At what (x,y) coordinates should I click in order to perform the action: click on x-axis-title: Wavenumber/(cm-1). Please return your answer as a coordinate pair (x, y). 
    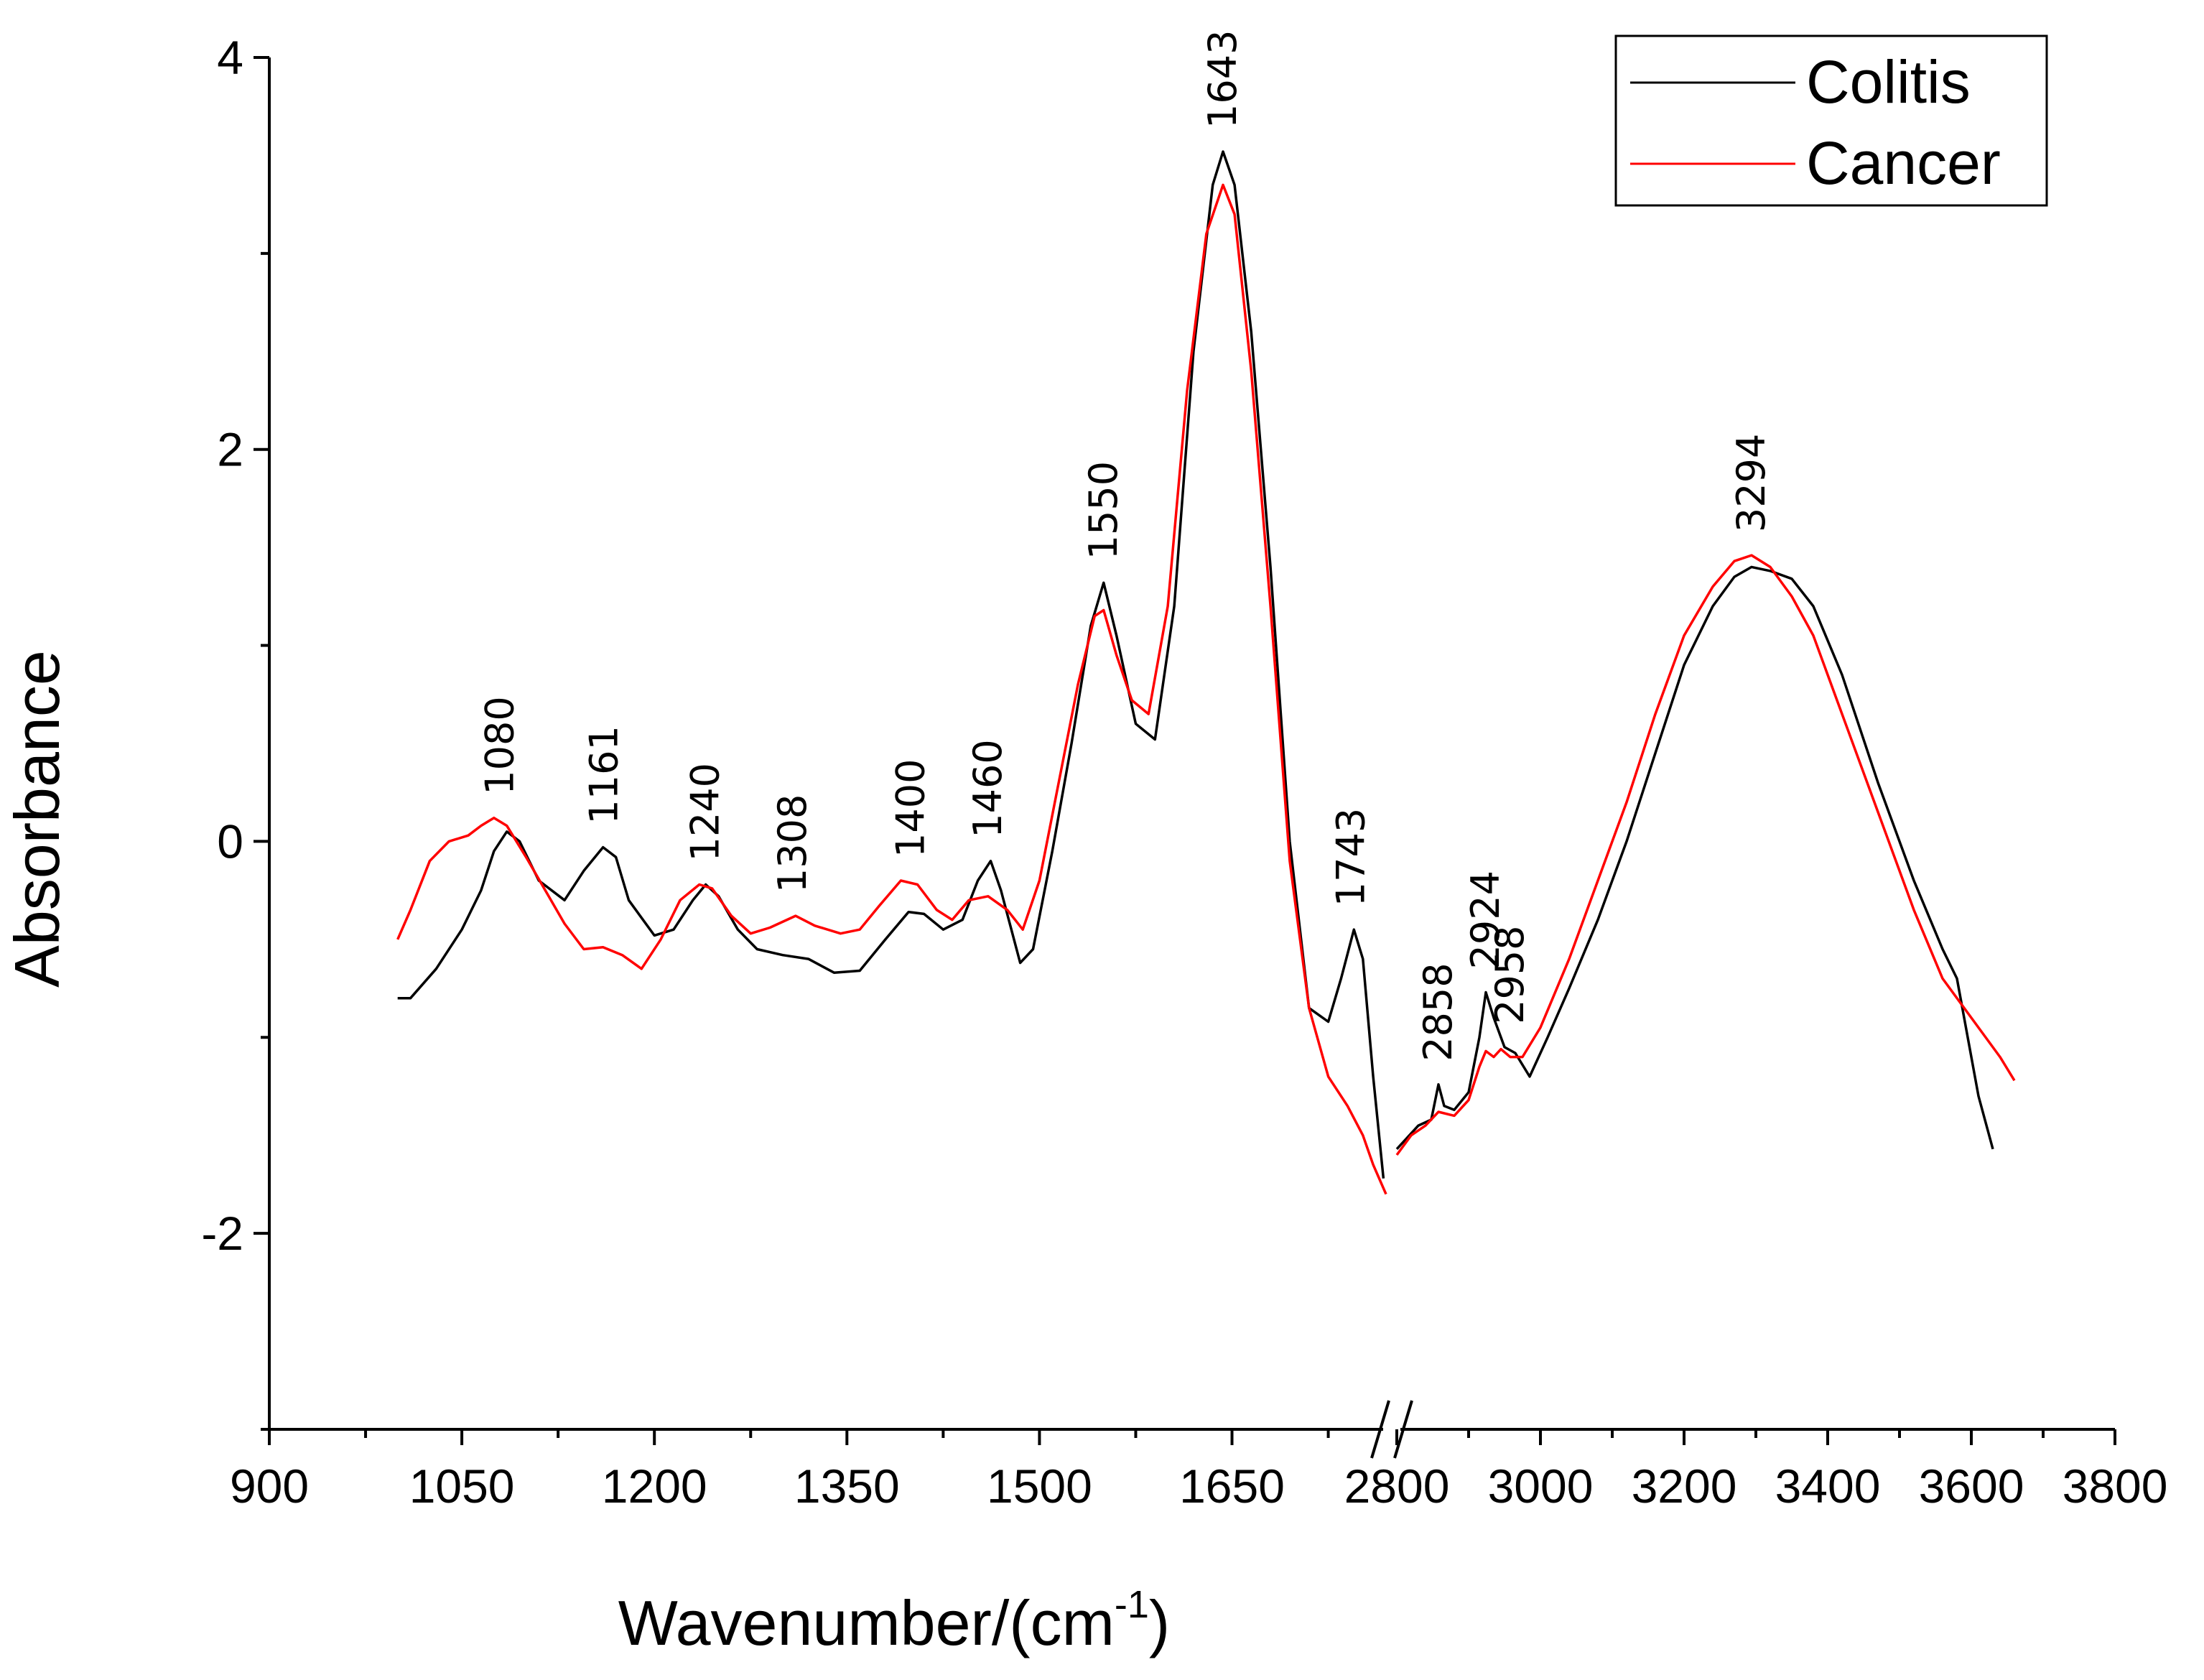
    Looking at the image, I should click on (894, 1620).